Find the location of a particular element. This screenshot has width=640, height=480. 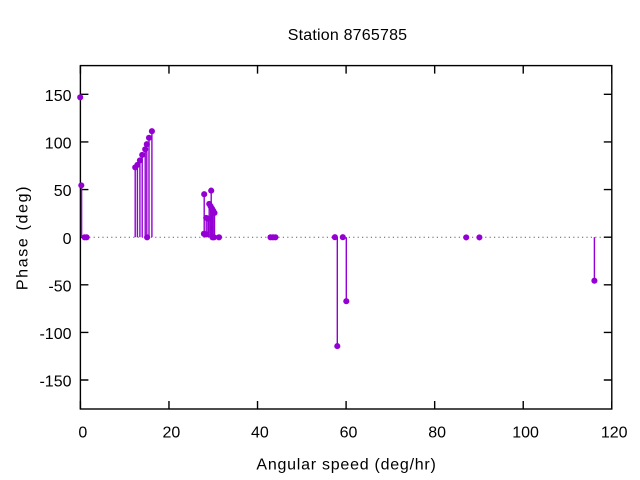

svg-text: 150 is located at coordinates (58, 96).